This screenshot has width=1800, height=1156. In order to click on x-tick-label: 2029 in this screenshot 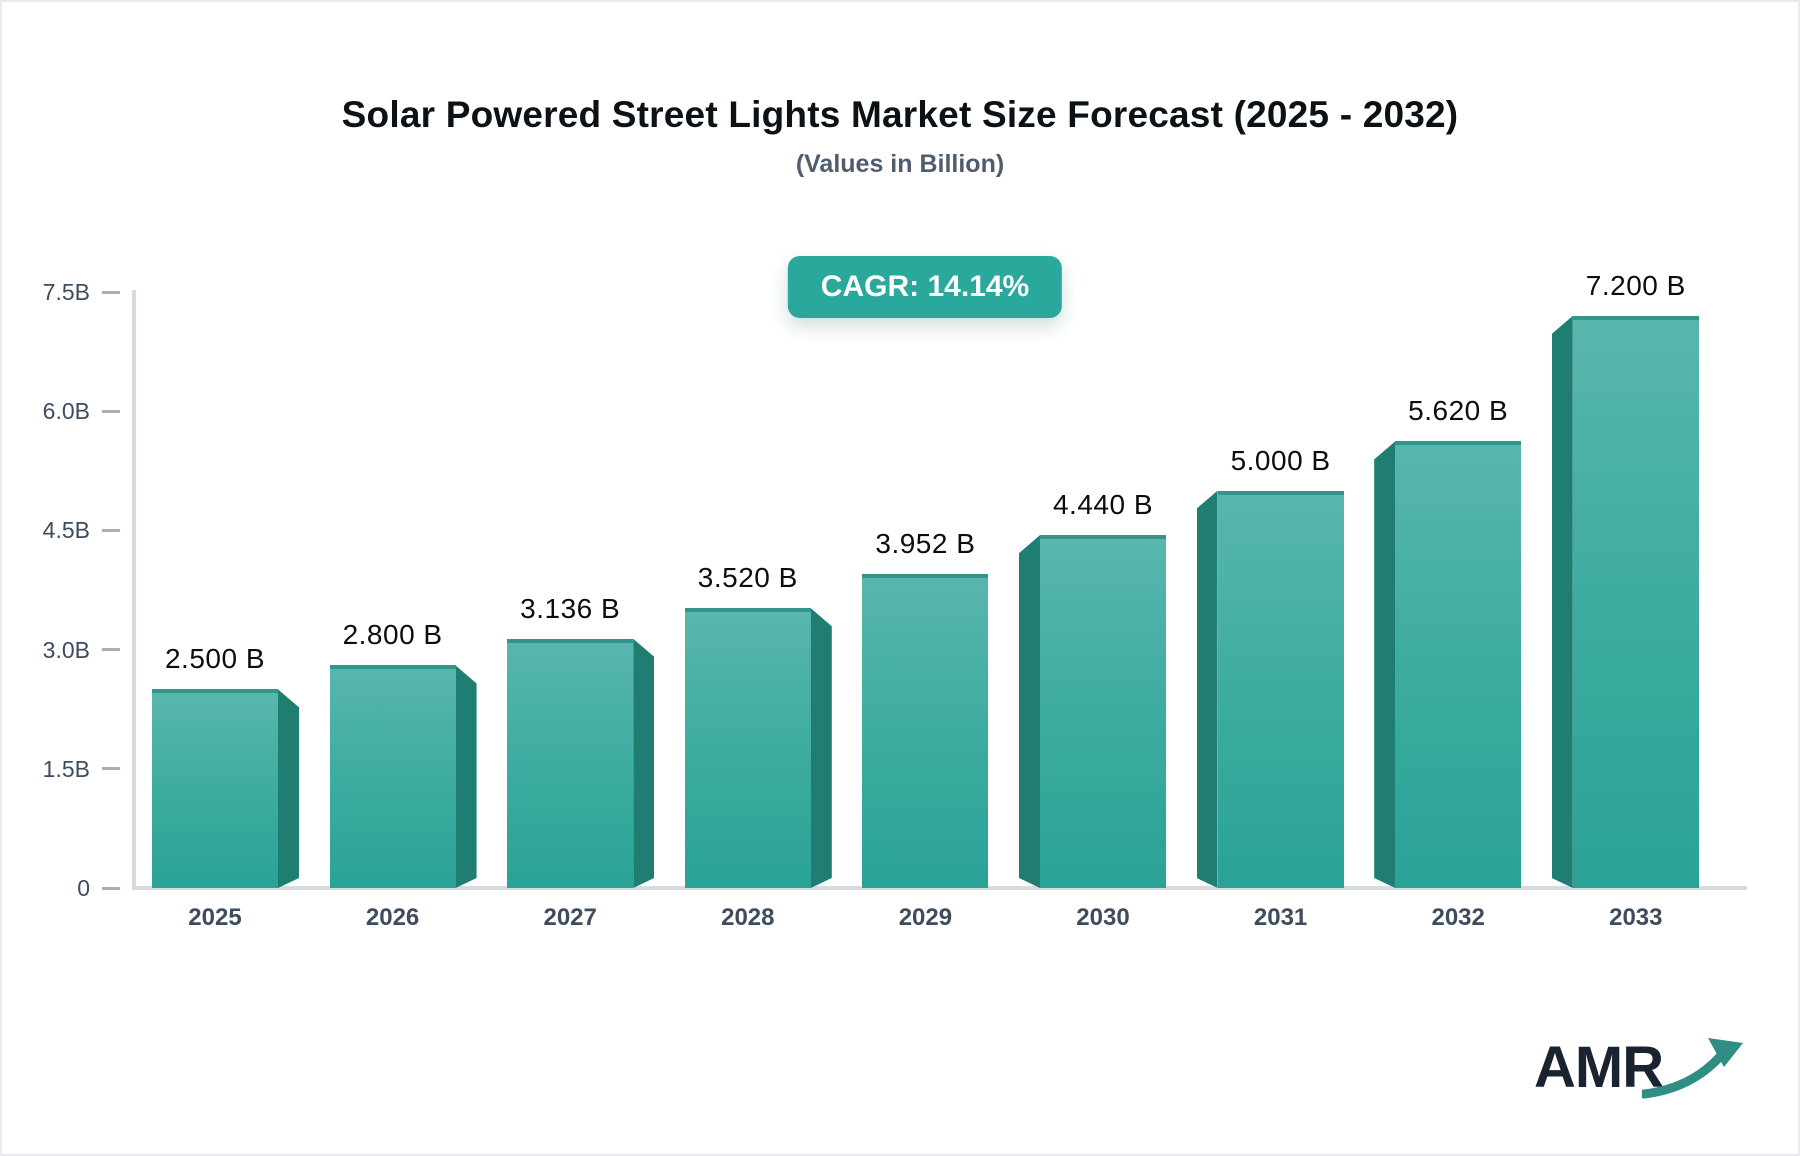, I will do `click(925, 917)`.